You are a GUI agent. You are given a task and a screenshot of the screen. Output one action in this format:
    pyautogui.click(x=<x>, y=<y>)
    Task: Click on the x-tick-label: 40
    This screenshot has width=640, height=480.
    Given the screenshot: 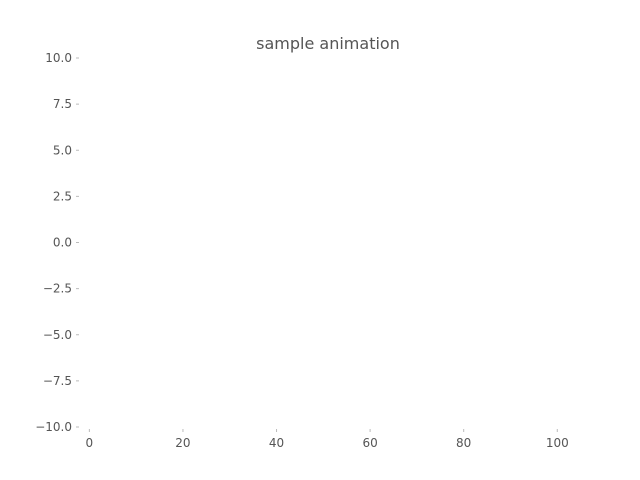 What is the action you would take?
    pyautogui.click(x=276, y=443)
    